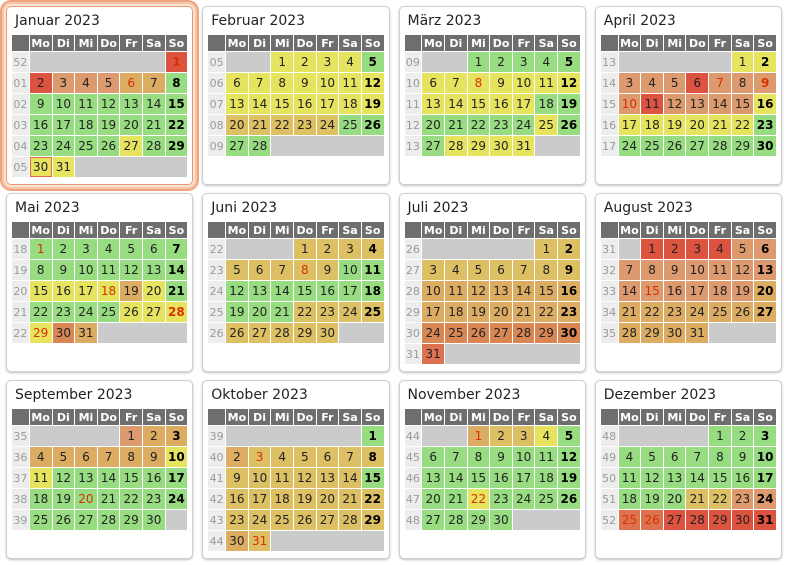  I want to click on day-cell: 5, so click(304, 457).